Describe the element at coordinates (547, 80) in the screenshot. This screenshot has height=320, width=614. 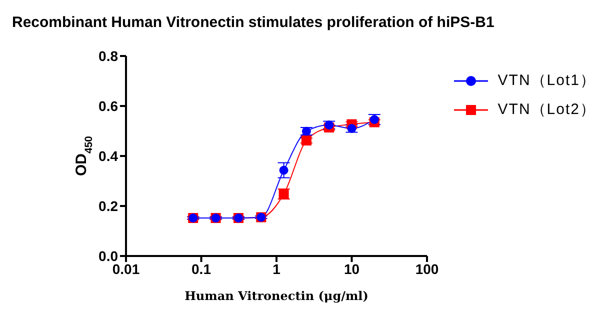
I see `legend-label: VTN（Lot1）` at that location.